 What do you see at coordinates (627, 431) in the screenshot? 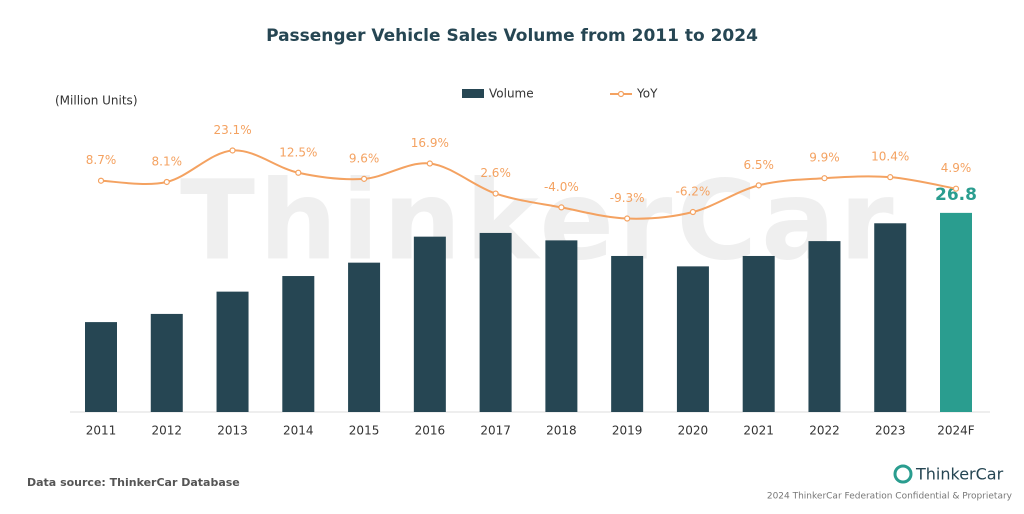
I see `x-tick-label: 2019` at bounding box center [627, 431].